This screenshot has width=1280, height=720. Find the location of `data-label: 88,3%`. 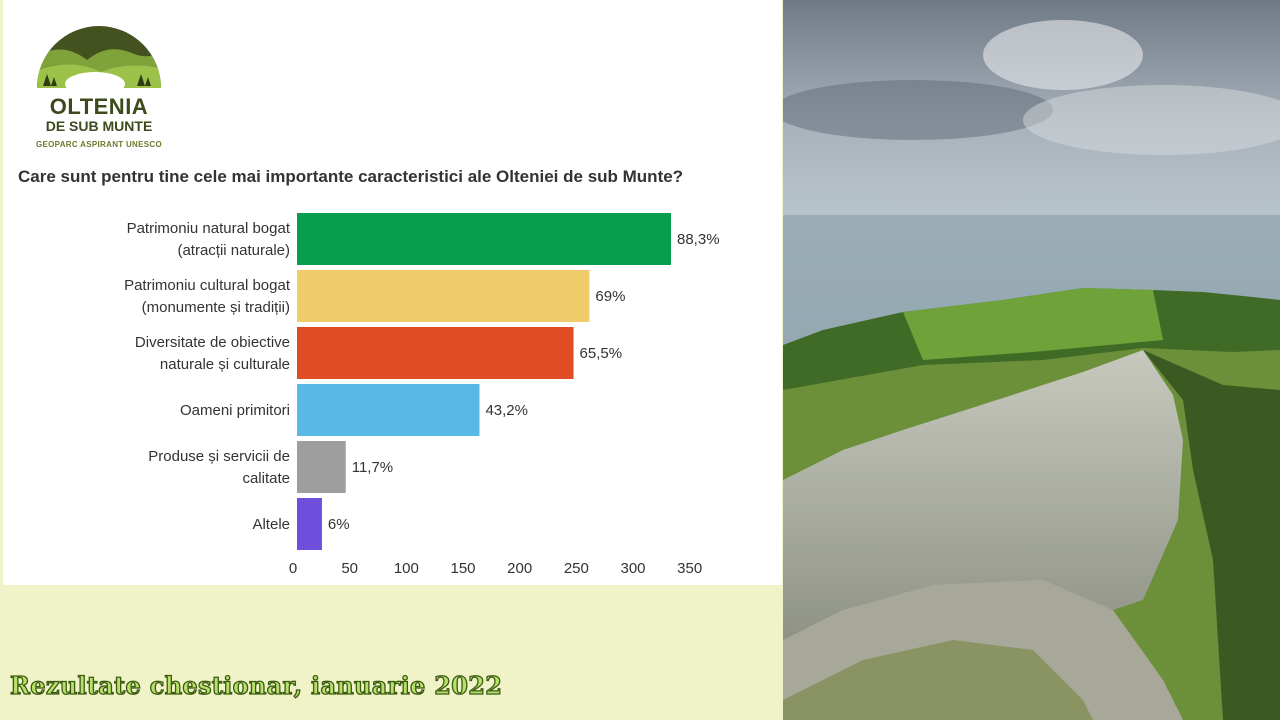

data-label: 88,3% is located at coordinates (698, 239).